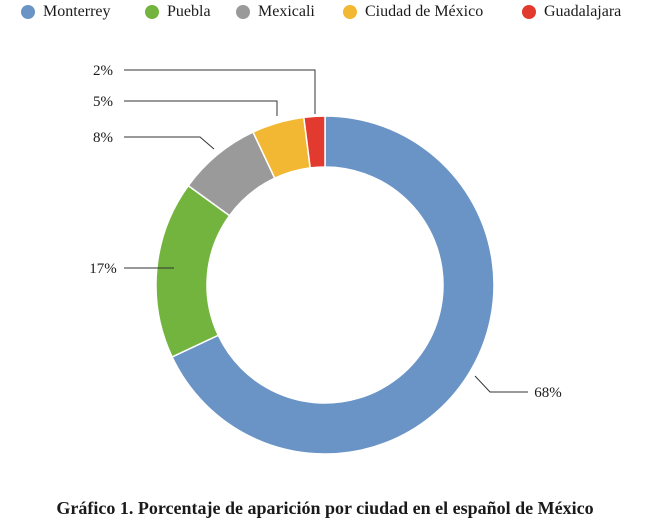 The image size is (650, 529). Describe the element at coordinates (77, 11) in the screenshot. I see `legend-label-monterrey: Monterrey` at that location.